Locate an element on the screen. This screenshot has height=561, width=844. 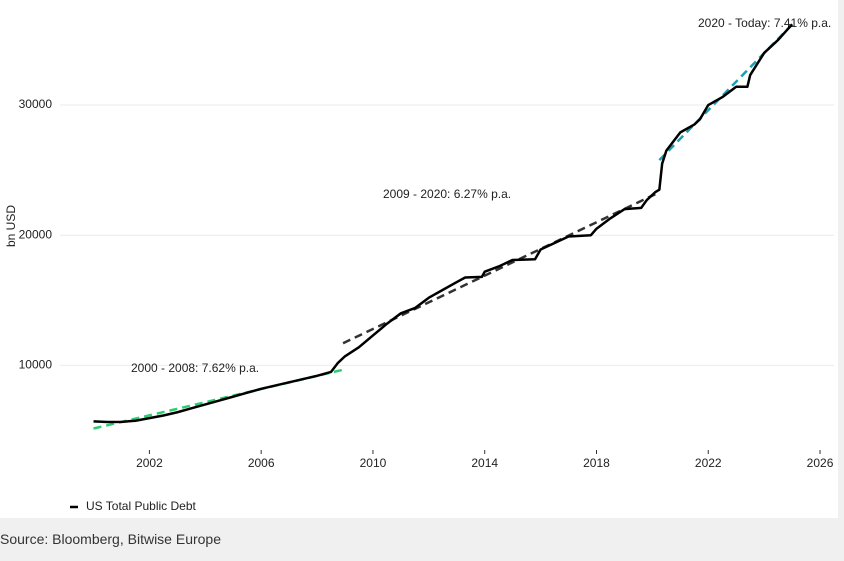
annotation: 2020 - Today: 7.41% p.a. is located at coordinates (764, 23).